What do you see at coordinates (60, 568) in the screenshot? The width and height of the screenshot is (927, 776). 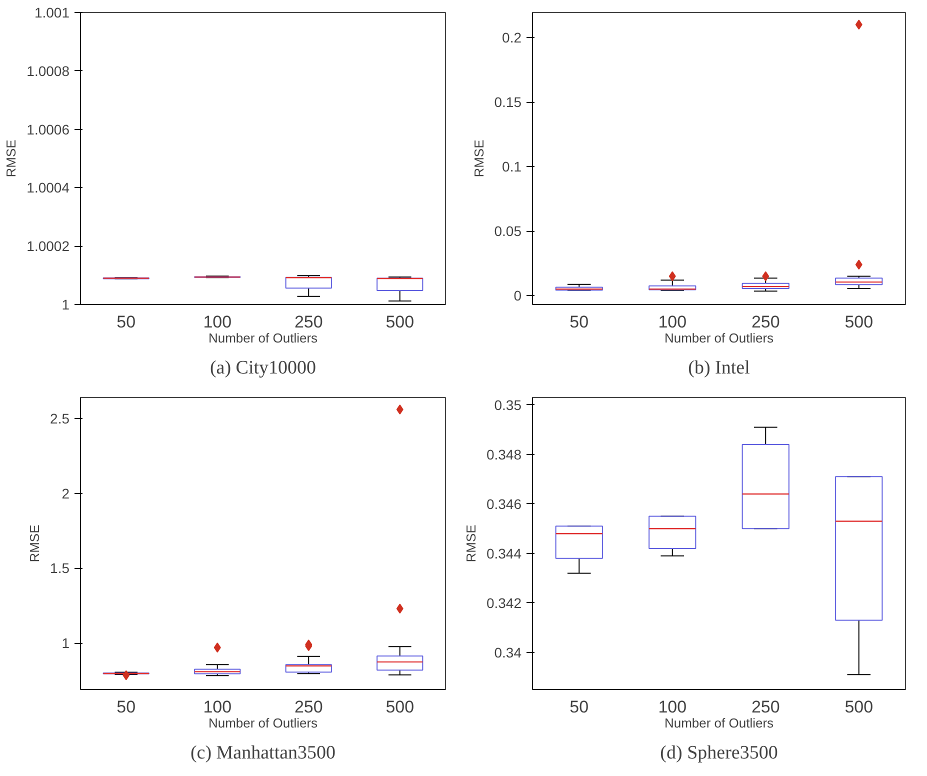 I see `y-tick-label: 1.5` at bounding box center [60, 568].